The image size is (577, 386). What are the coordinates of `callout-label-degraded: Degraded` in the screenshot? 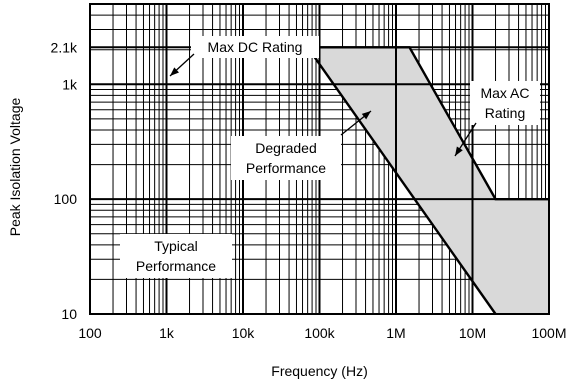 It's located at (286, 148).